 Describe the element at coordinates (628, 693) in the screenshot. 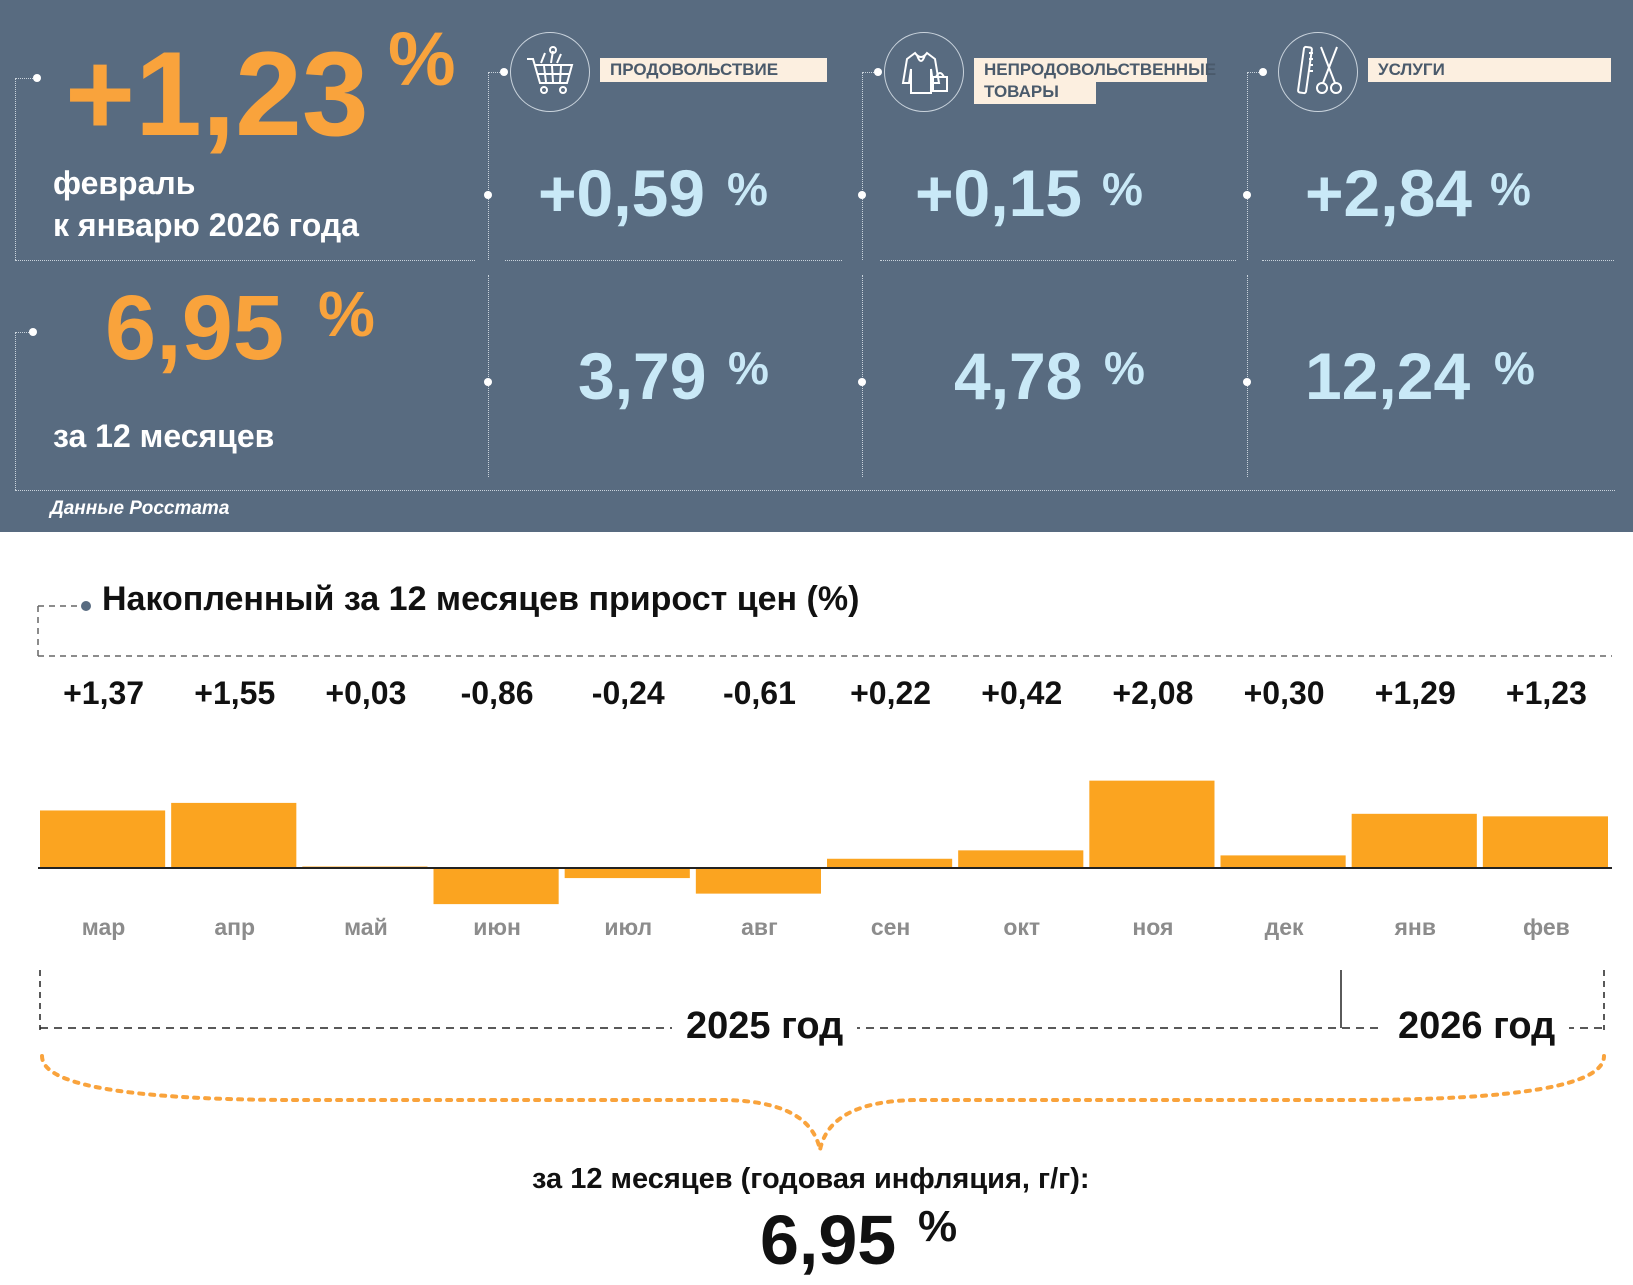

I see `bar-value-label: -0,24` at that location.